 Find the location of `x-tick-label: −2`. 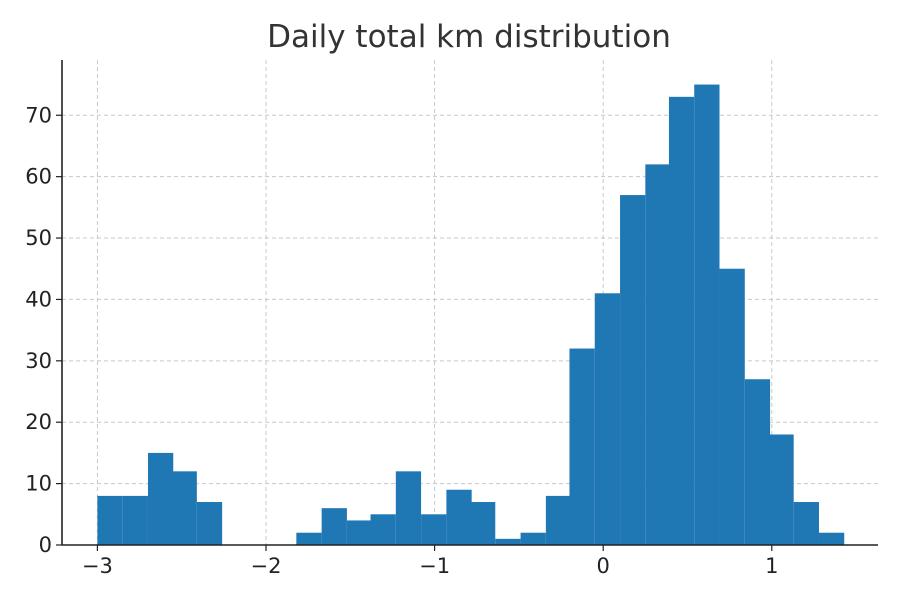

x-tick-label: −2 is located at coordinates (266, 566).